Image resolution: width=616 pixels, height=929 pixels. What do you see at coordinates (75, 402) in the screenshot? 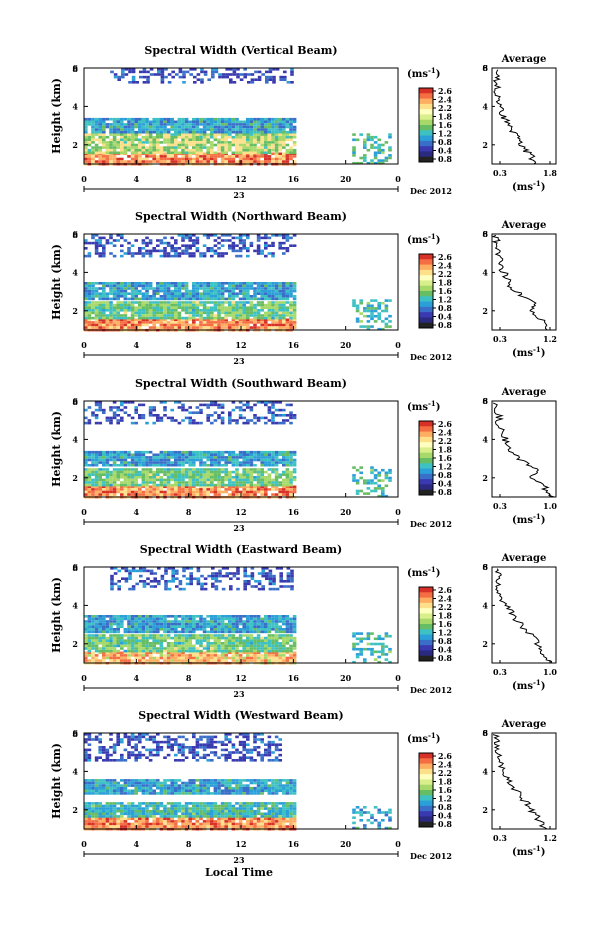
I see `y-tick-label: 8` at bounding box center [75, 402].